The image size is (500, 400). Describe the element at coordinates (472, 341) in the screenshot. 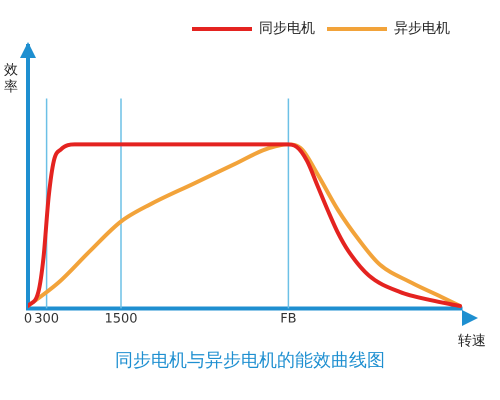

I see `x-axis-title: 转速` at that location.